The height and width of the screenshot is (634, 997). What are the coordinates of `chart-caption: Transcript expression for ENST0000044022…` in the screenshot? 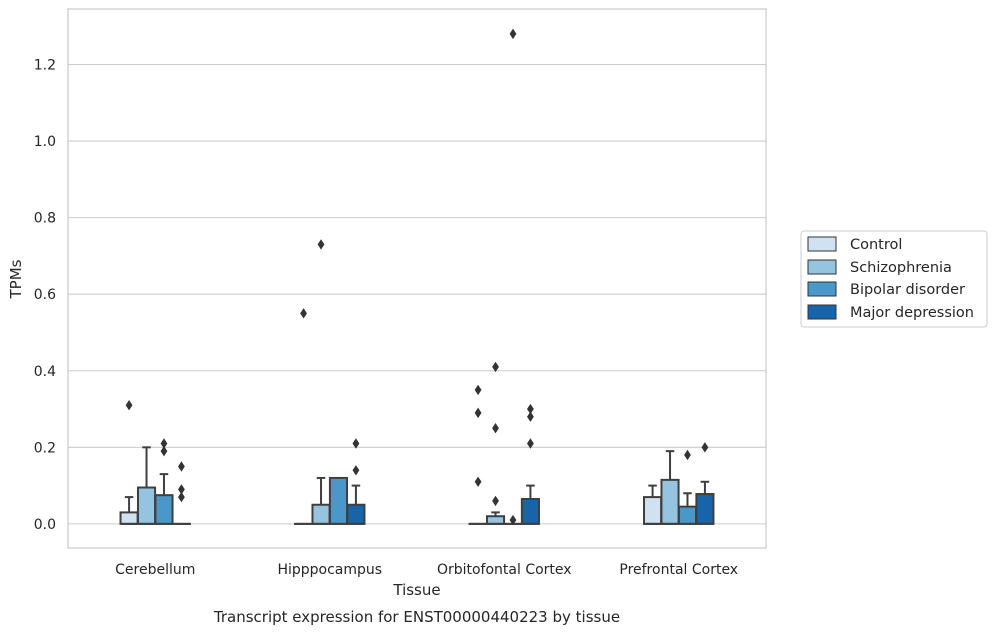 It's located at (416, 617).